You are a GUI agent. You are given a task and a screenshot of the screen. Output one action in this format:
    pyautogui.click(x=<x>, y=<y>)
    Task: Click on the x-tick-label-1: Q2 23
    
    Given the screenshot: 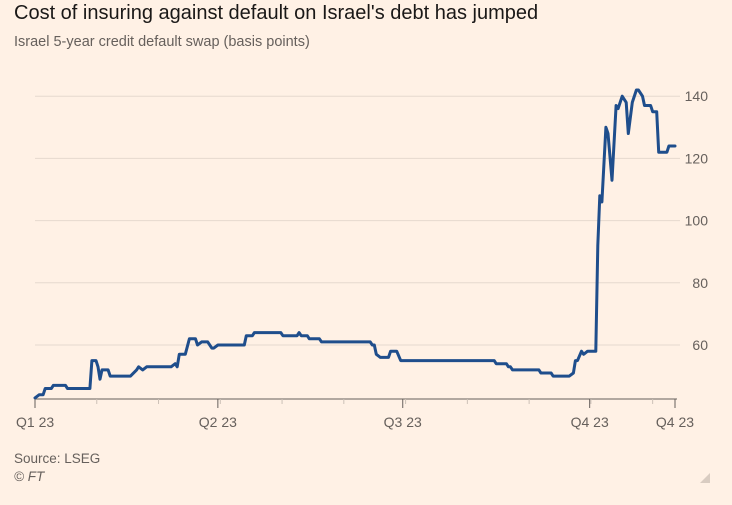 What is the action you would take?
    pyautogui.click(x=218, y=422)
    